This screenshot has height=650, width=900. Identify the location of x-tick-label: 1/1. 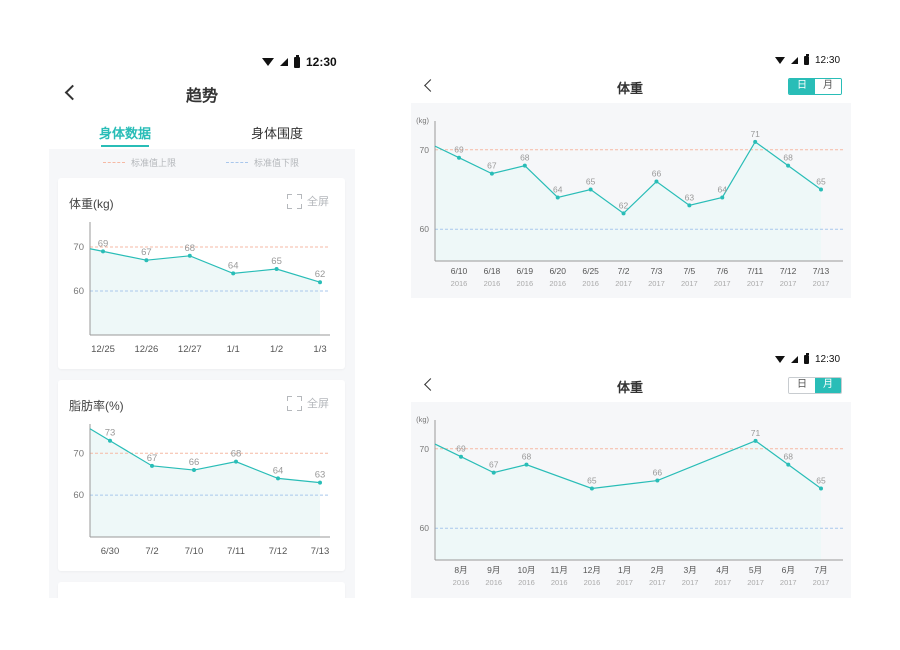
(233, 349).